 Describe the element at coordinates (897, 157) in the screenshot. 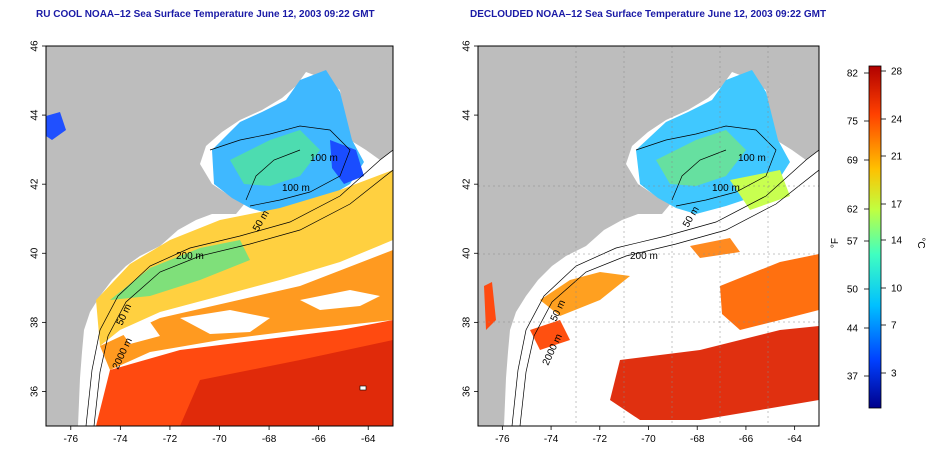

I see `celsius-tick-label: 21` at that location.